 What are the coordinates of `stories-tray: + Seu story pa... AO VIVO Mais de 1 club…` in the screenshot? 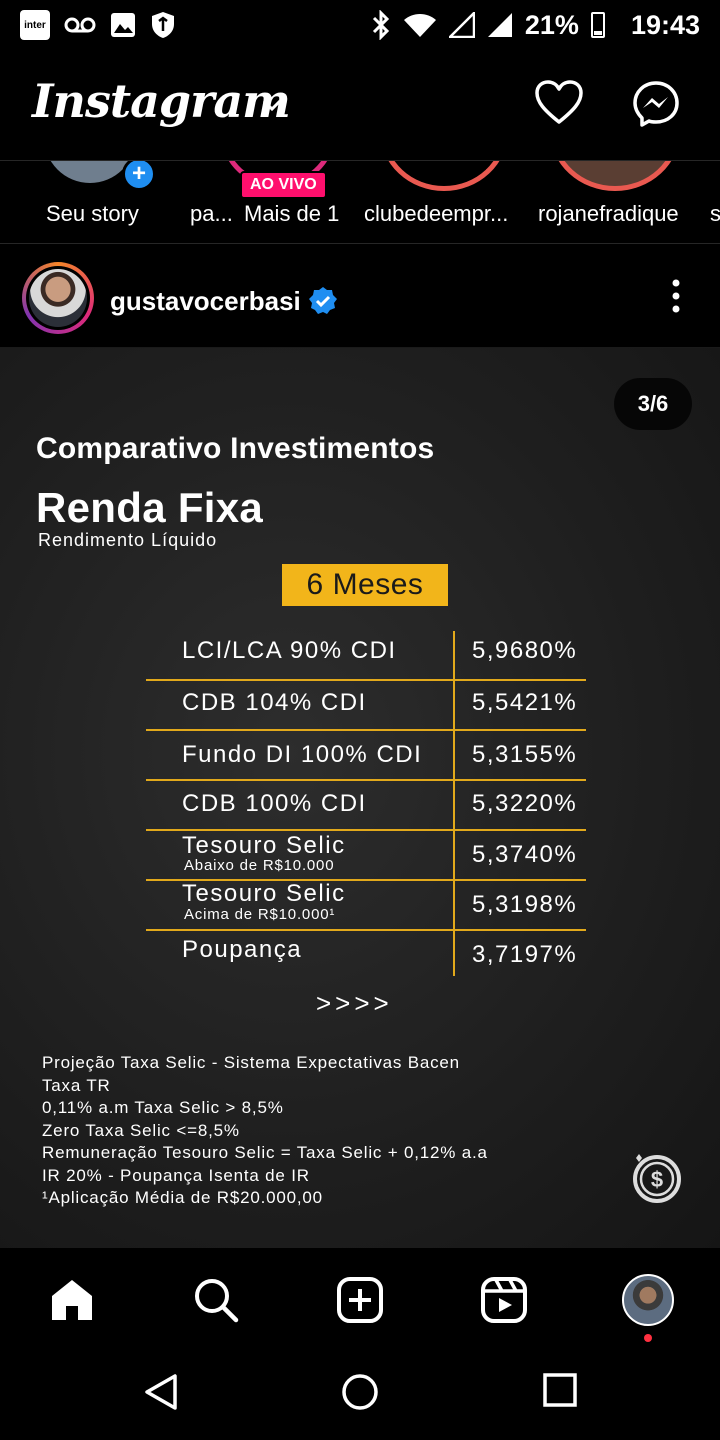 It's located at (360, 202).